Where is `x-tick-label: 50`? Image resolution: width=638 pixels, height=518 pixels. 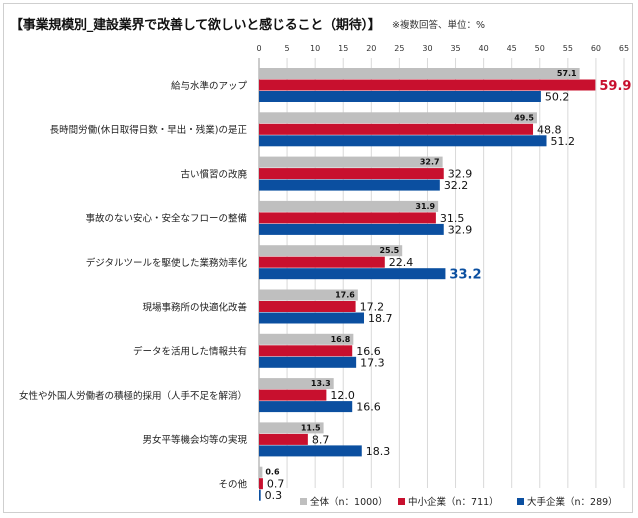
x-tick-label: 50 is located at coordinates (540, 48).